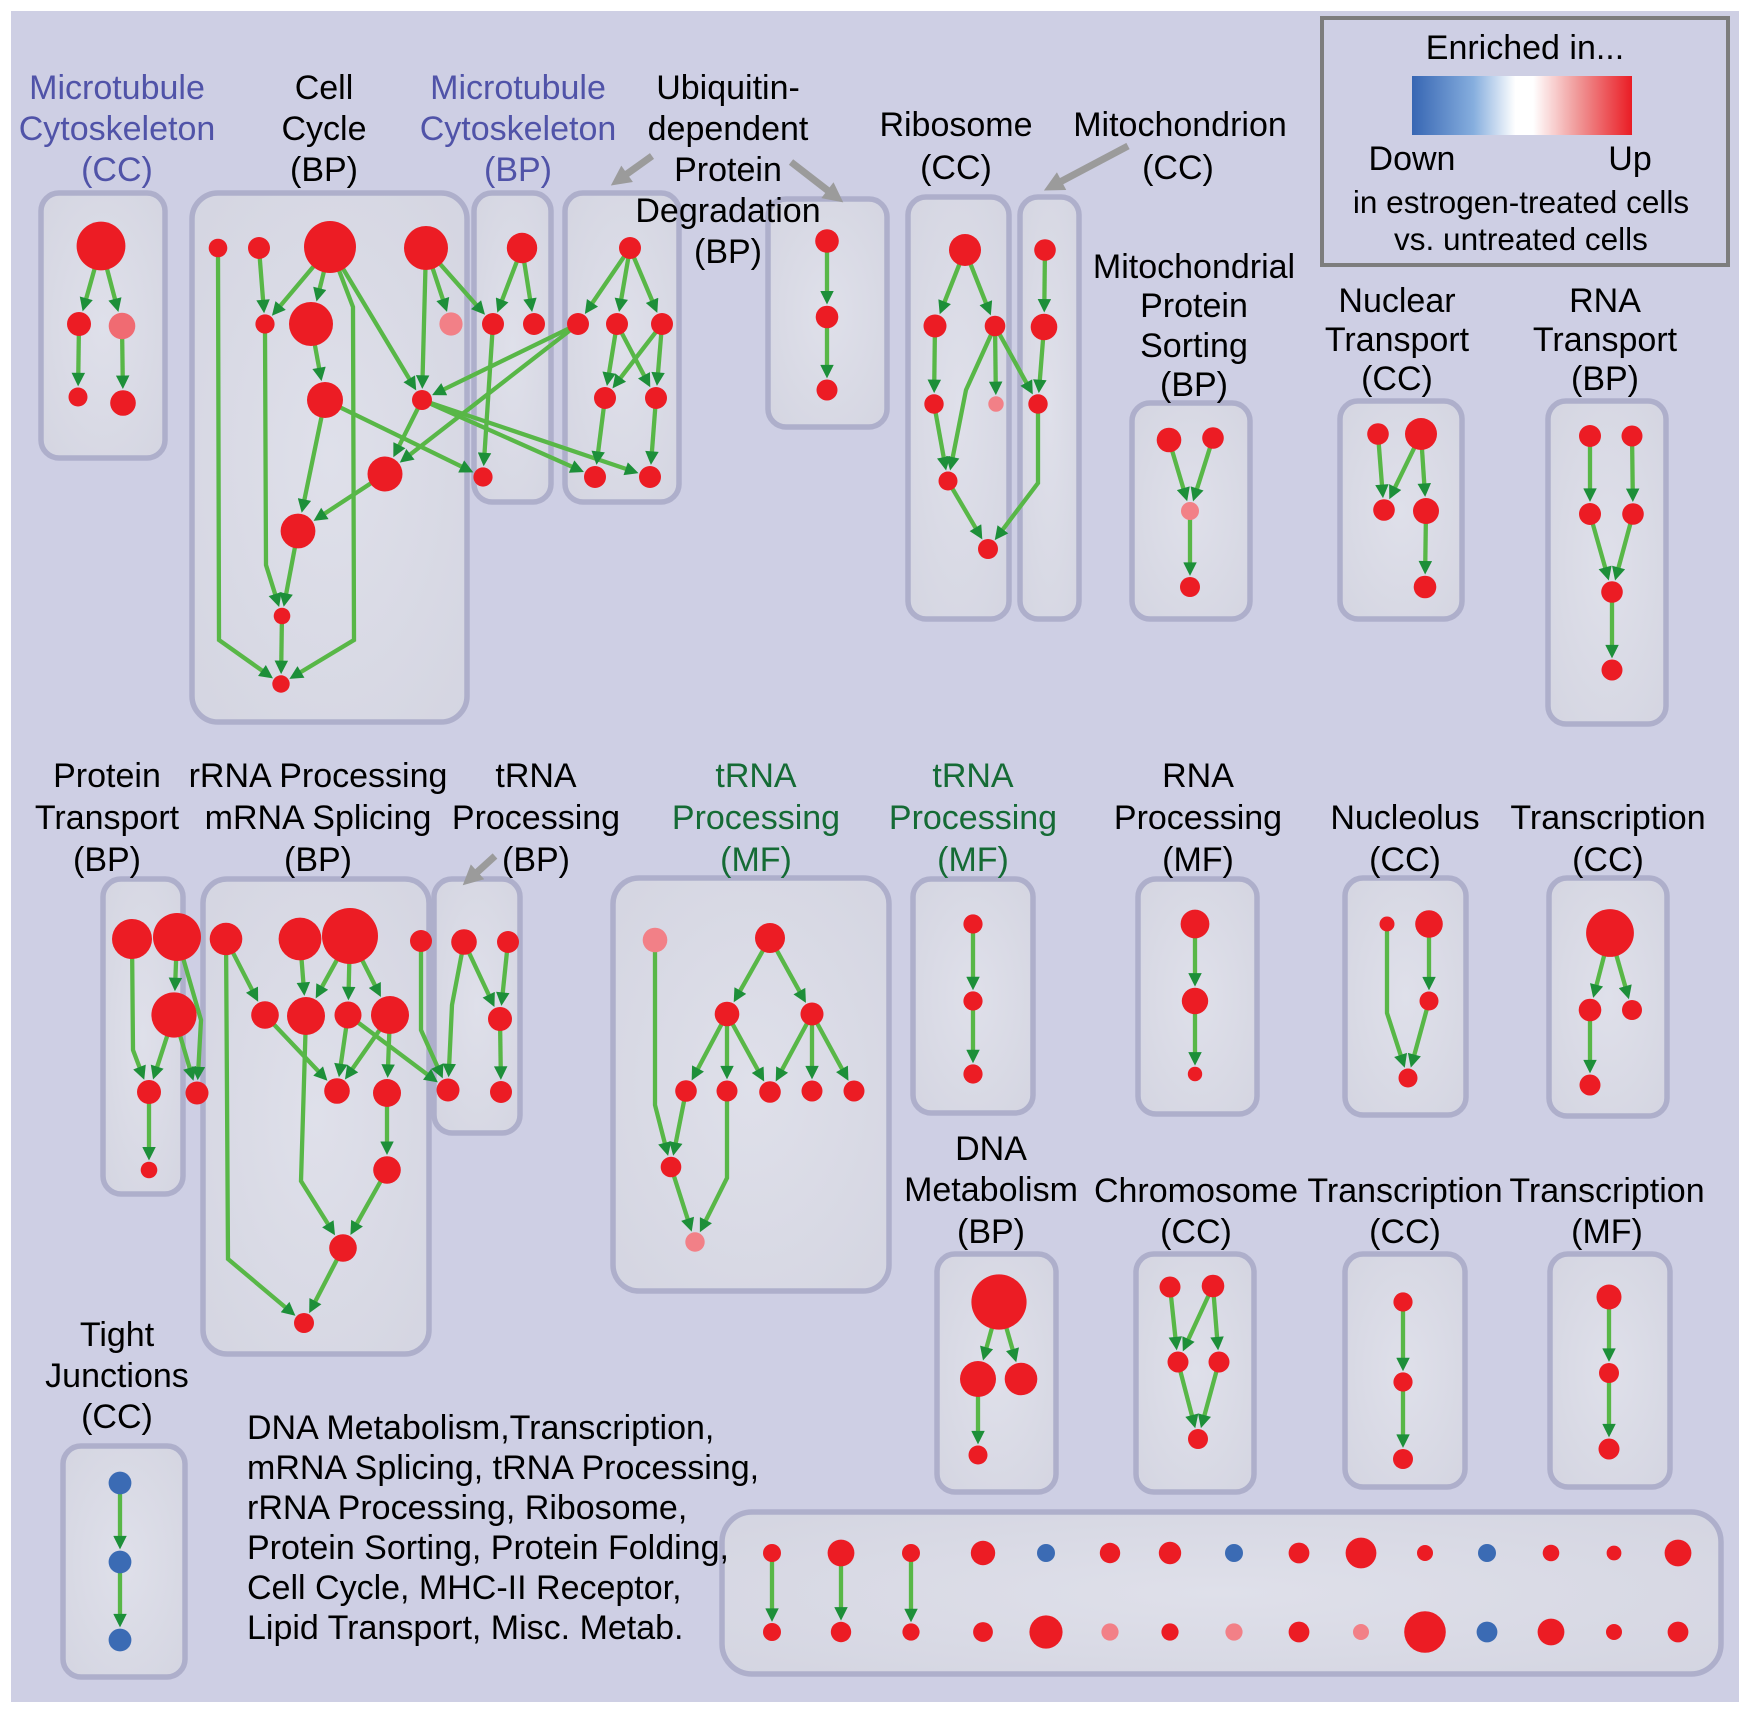 This screenshot has width=1750, height=1715. Describe the element at coordinates (1396, 301) in the screenshot. I see `svg-text: Nuclear` at that location.